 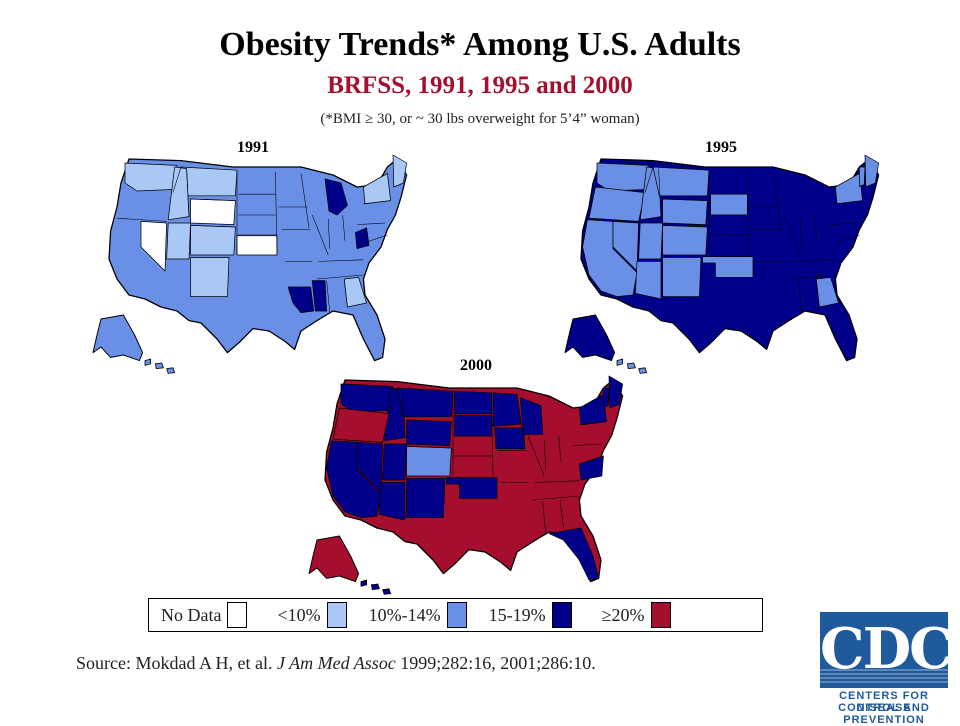 What do you see at coordinates (301, 299) in the screenshot?
I see `state-la` at bounding box center [301, 299].